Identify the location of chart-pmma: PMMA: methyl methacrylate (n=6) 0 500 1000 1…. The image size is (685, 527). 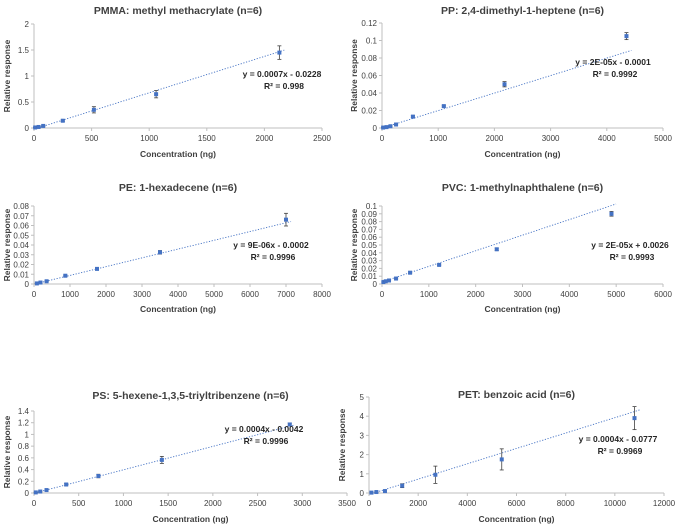
(166, 82).